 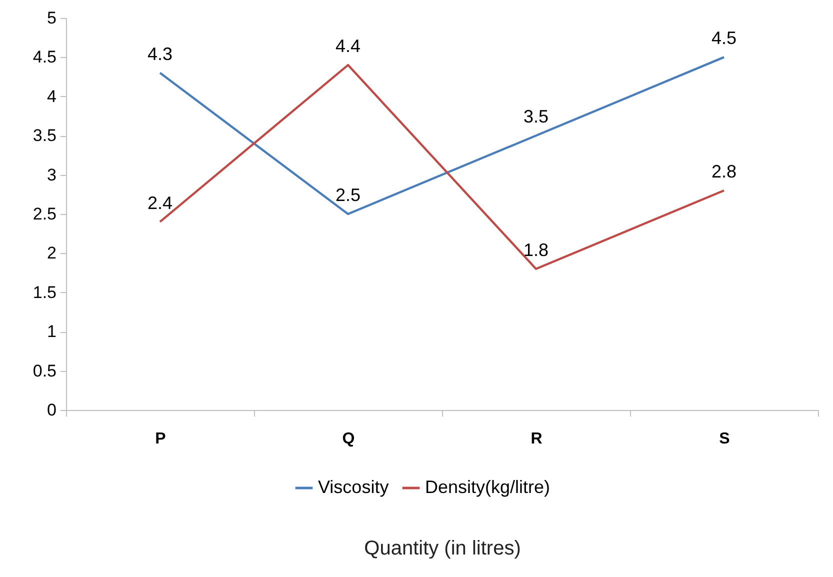 What do you see at coordinates (51, 18) in the screenshot?
I see `y-tick-label: 5` at bounding box center [51, 18].